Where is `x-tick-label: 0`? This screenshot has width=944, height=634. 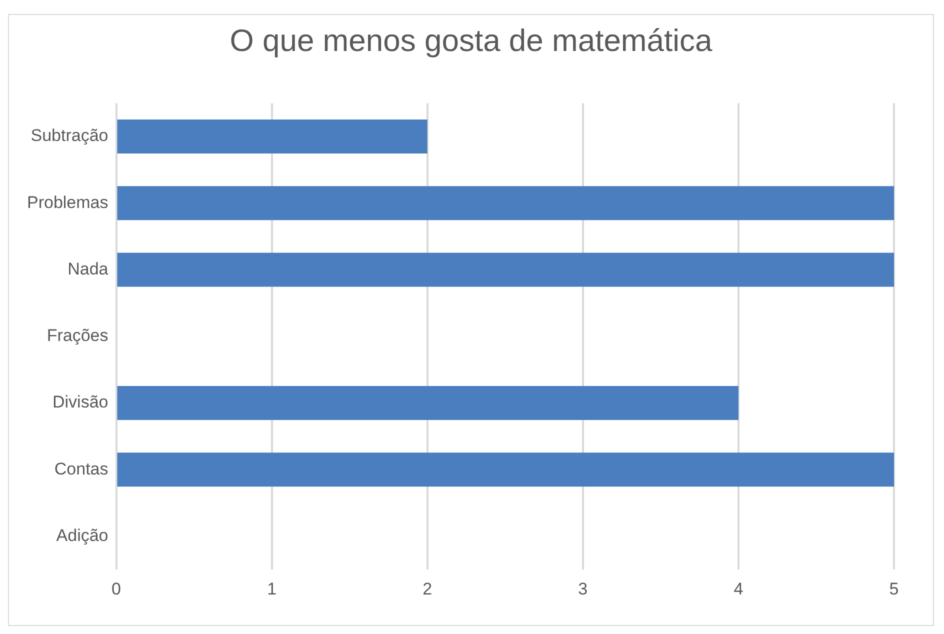
x-tick-label: 0 is located at coordinates (116, 588).